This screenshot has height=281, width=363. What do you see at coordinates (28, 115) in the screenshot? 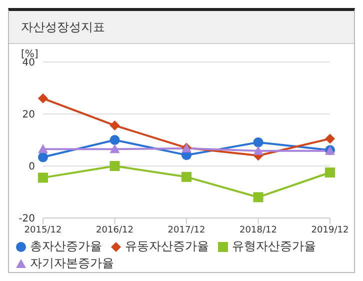
I see `y-tick-label: 20` at bounding box center [28, 115].